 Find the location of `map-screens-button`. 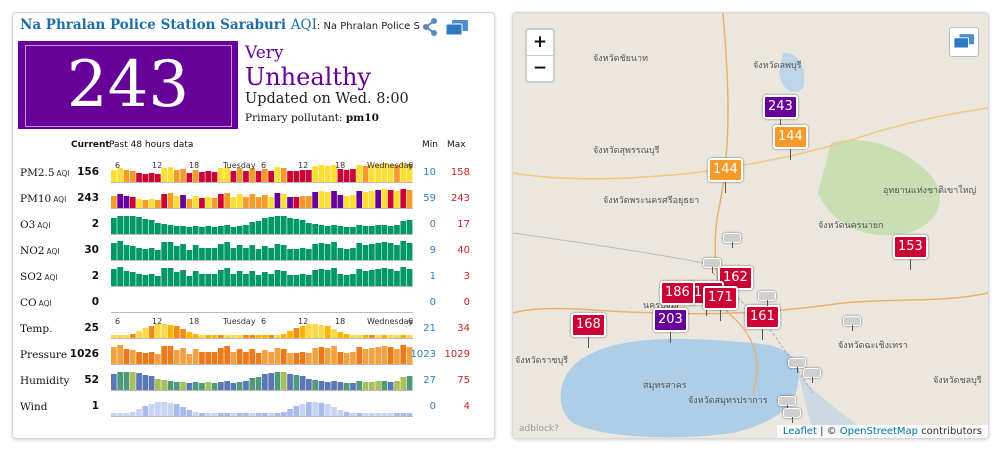

map-screens-button is located at coordinates (964, 42).